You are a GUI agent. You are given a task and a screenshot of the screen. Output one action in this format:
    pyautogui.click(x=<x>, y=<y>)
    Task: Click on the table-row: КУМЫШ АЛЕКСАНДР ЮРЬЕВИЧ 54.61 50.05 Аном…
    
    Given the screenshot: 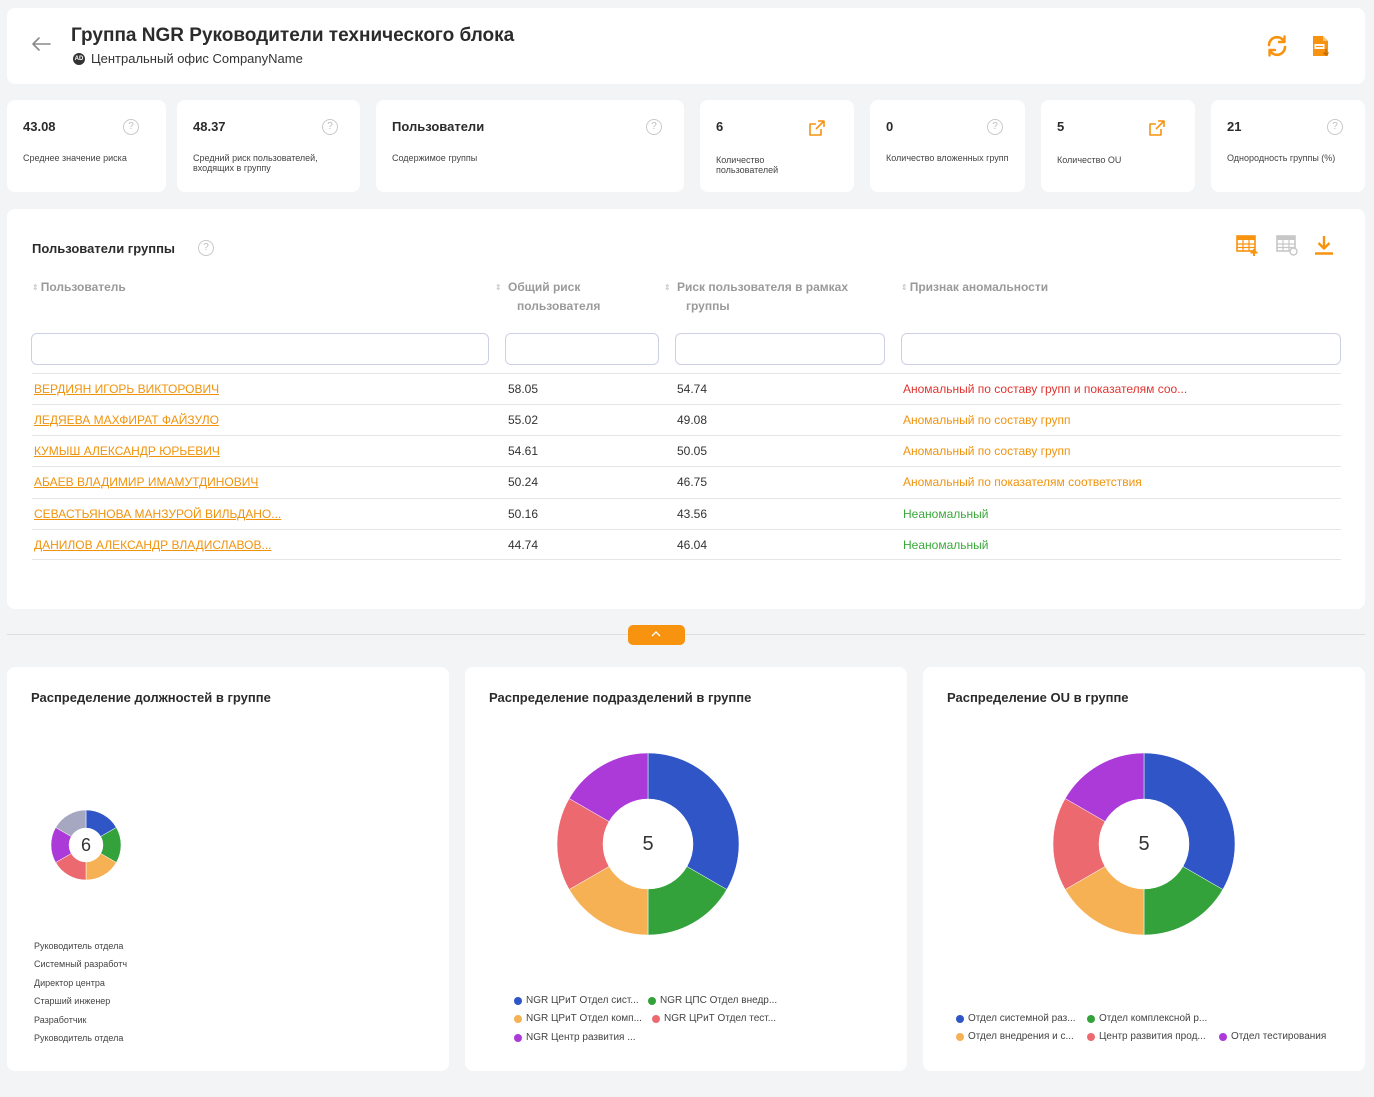 What is the action you would take?
    pyautogui.click(x=686, y=450)
    